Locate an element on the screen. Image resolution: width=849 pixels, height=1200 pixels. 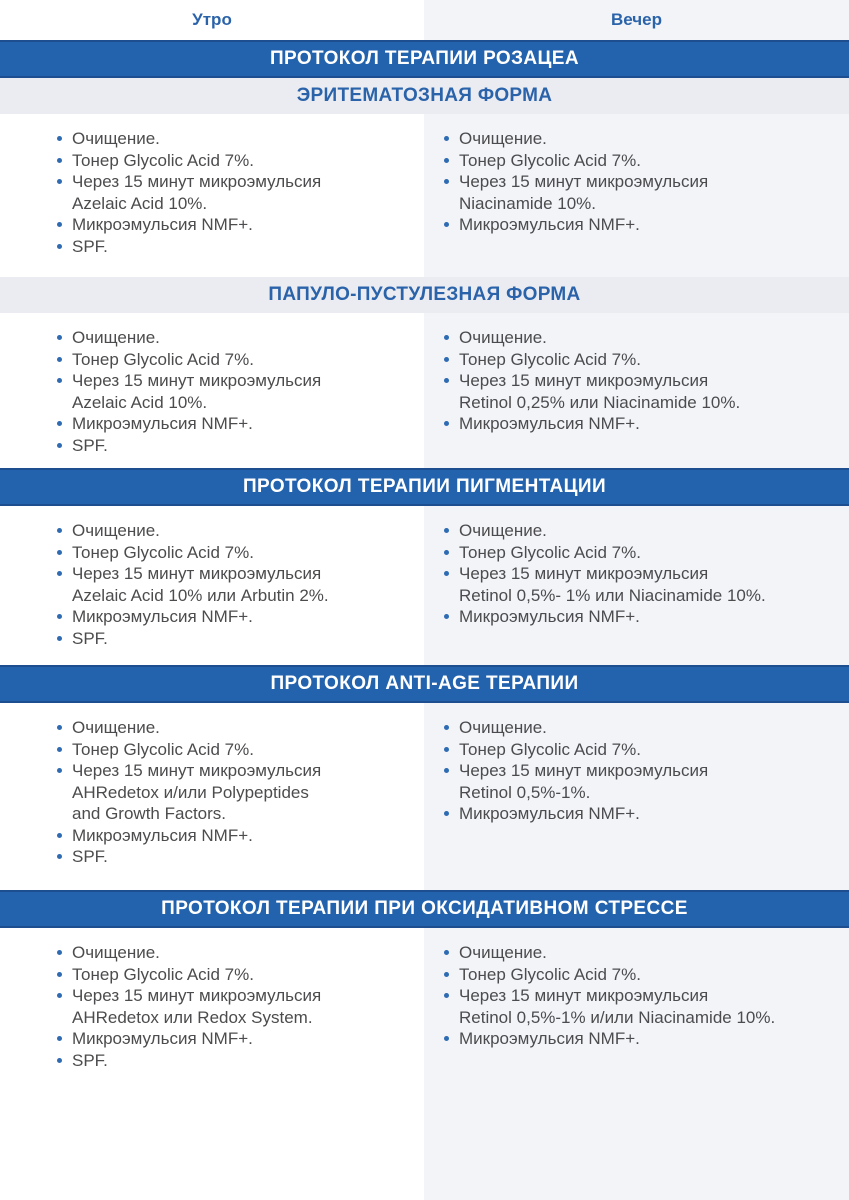
section-header-rosacea: ПРОТОКОЛ ТЕРАПИИ РОЗАЦЕА is located at coordinates (424, 59).